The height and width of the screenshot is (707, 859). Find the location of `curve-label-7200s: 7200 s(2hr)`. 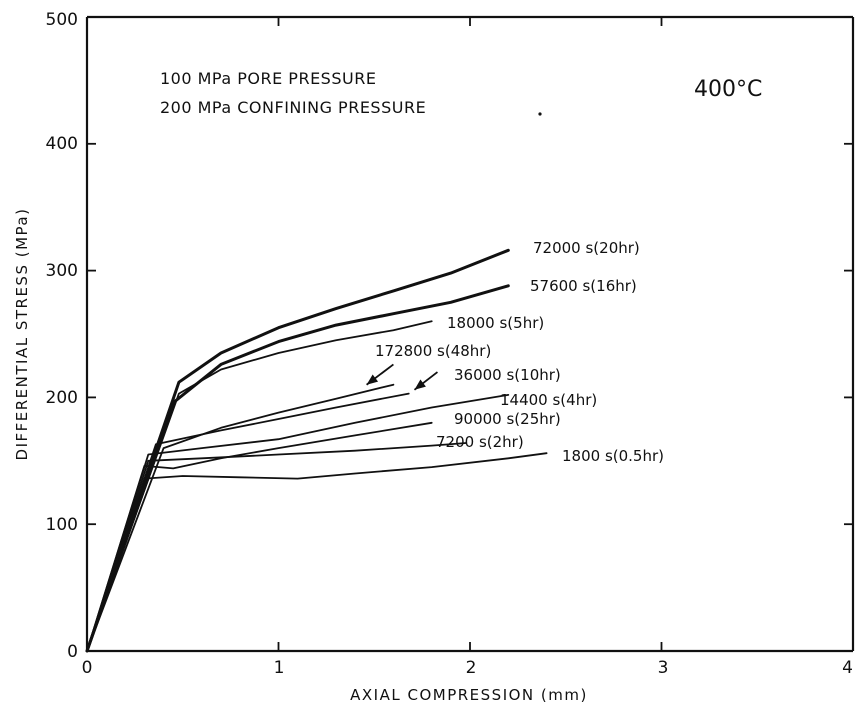

curve-label-7200s: 7200 s(2hr) is located at coordinates (480, 442).